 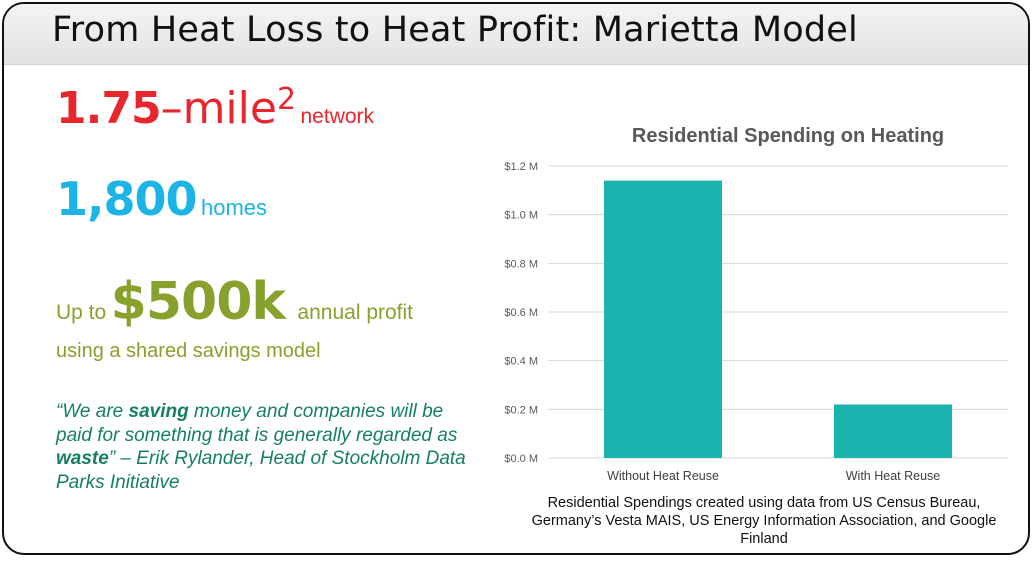 What do you see at coordinates (355, 312) in the screenshot?
I see `profit-suffix: annual profit` at bounding box center [355, 312].